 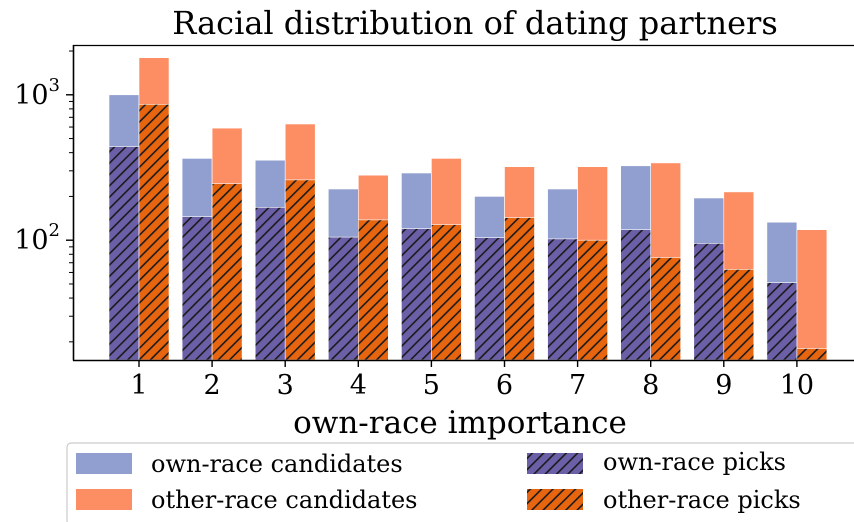 I want to click on legend-label-own-race-picks: own-race picks, so click(x=694, y=462).